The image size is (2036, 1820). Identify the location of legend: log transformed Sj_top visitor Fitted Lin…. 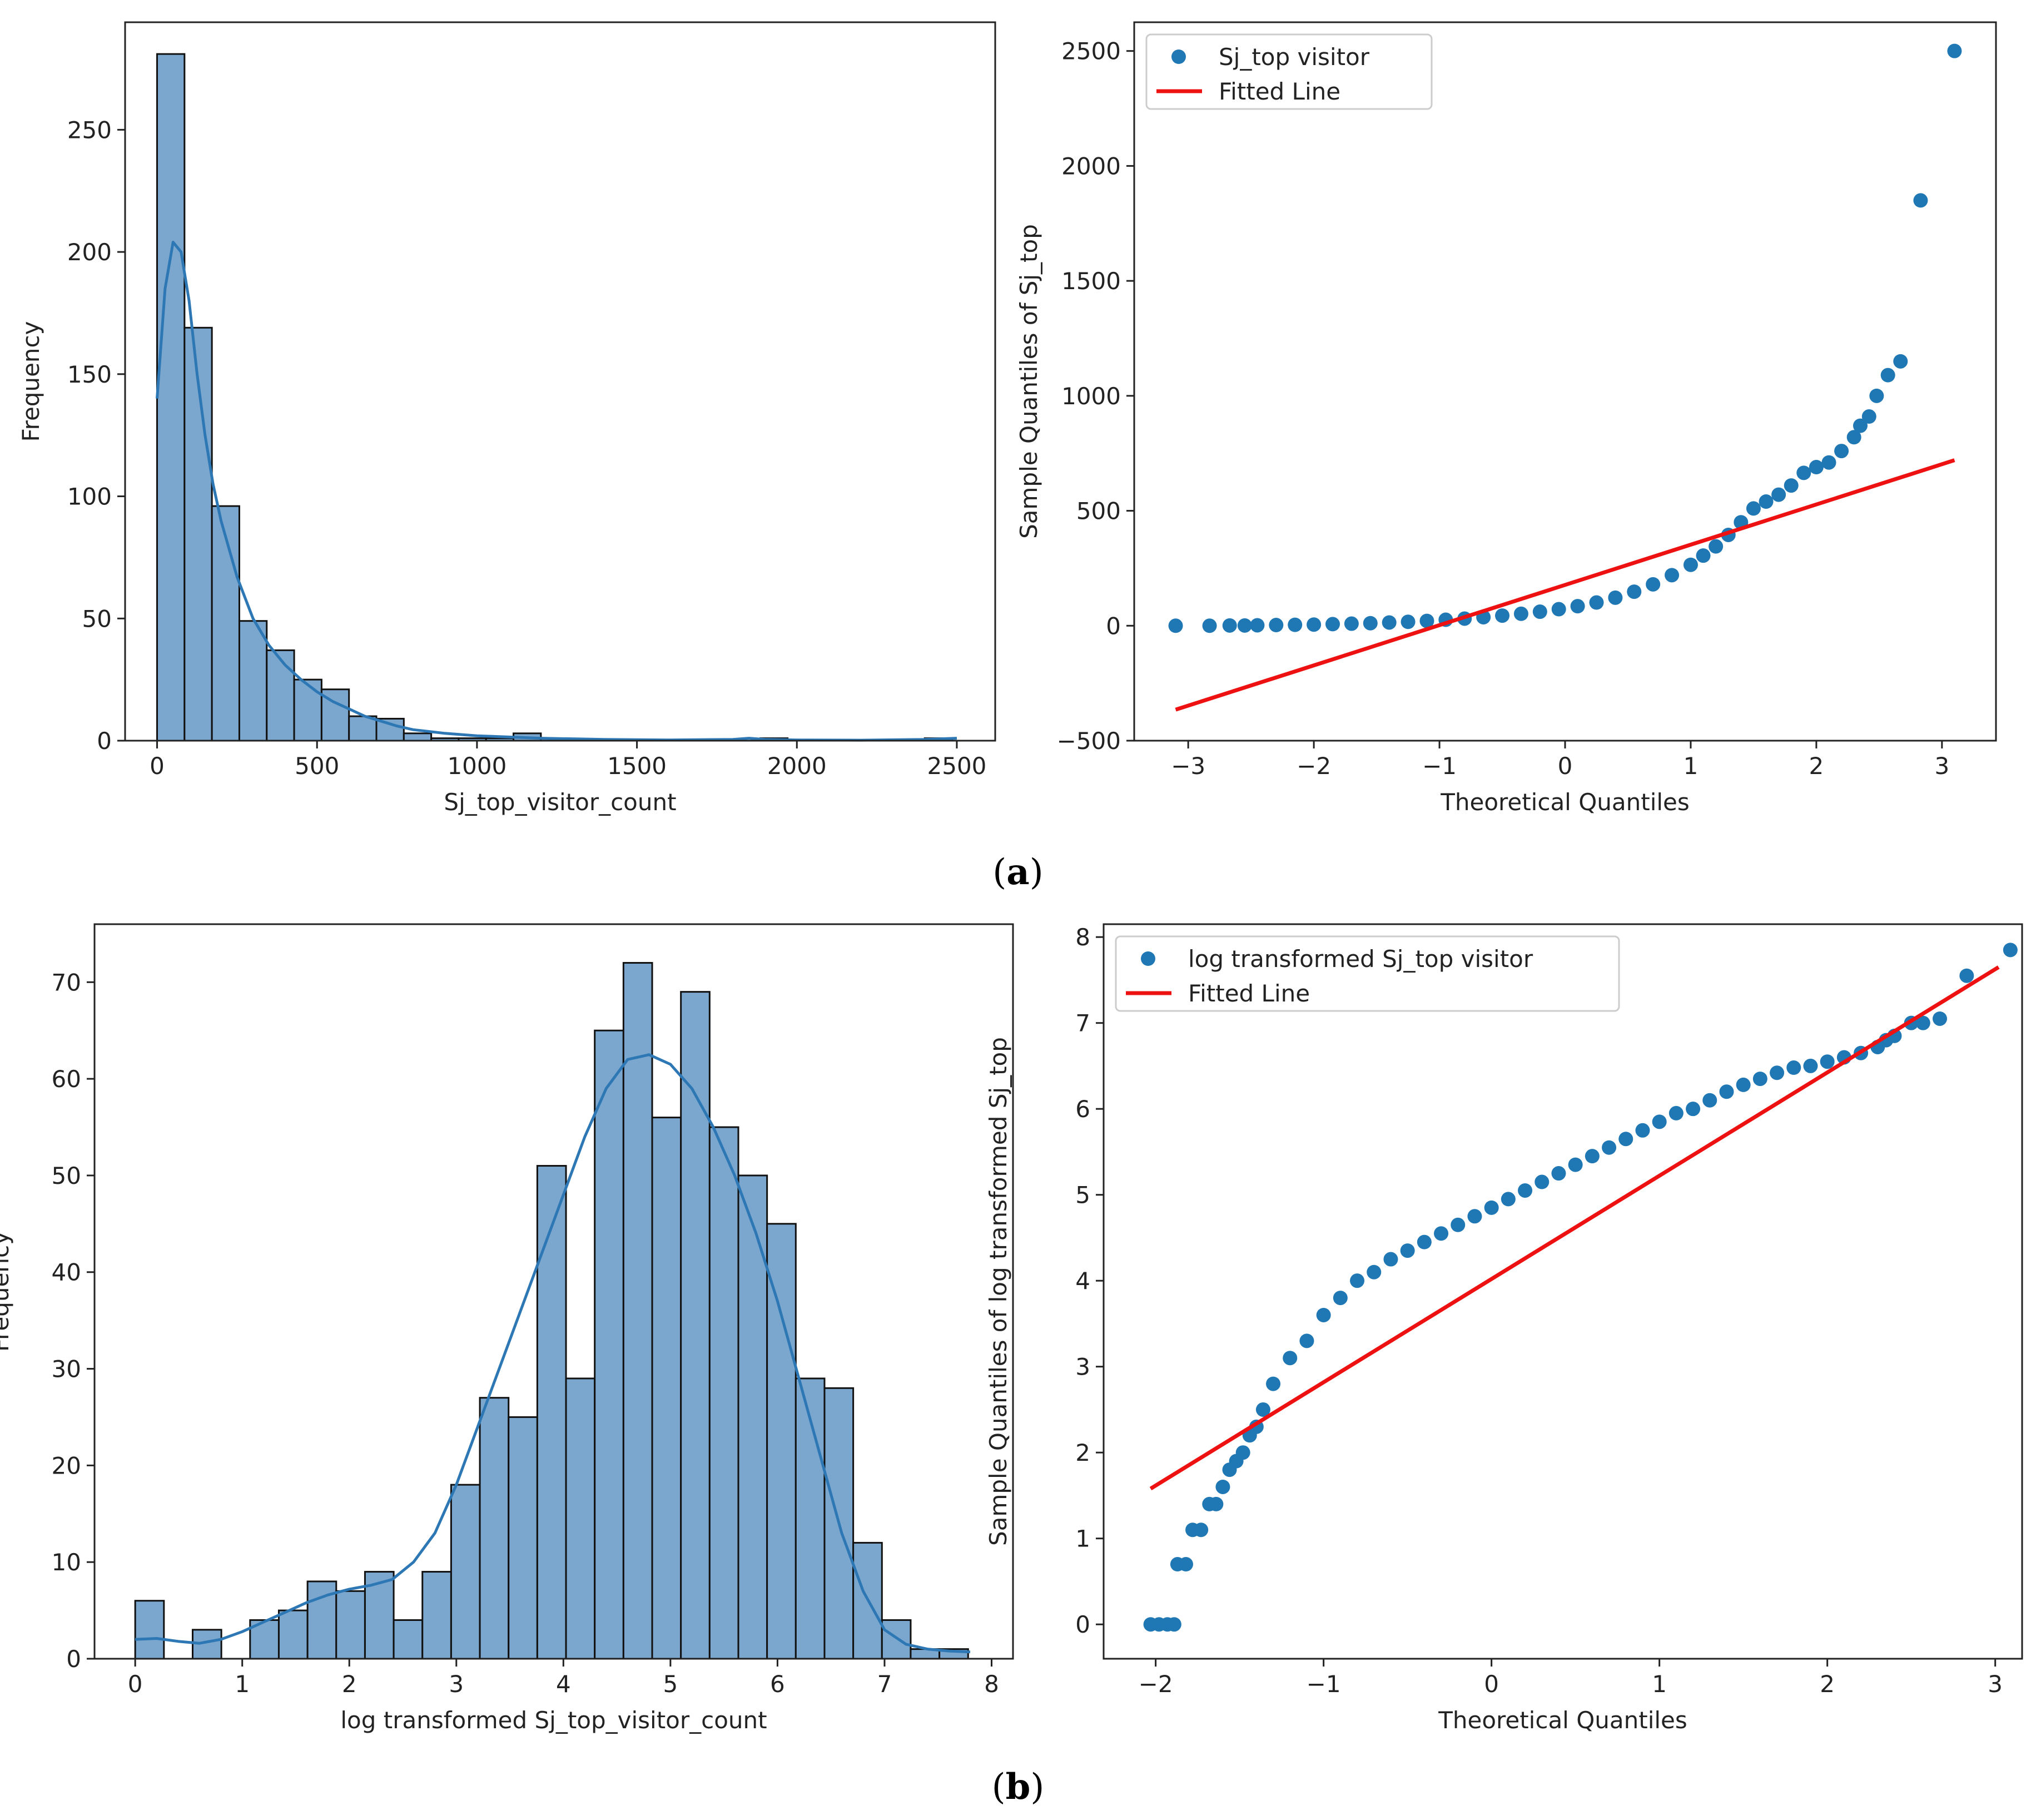
(1367, 974).